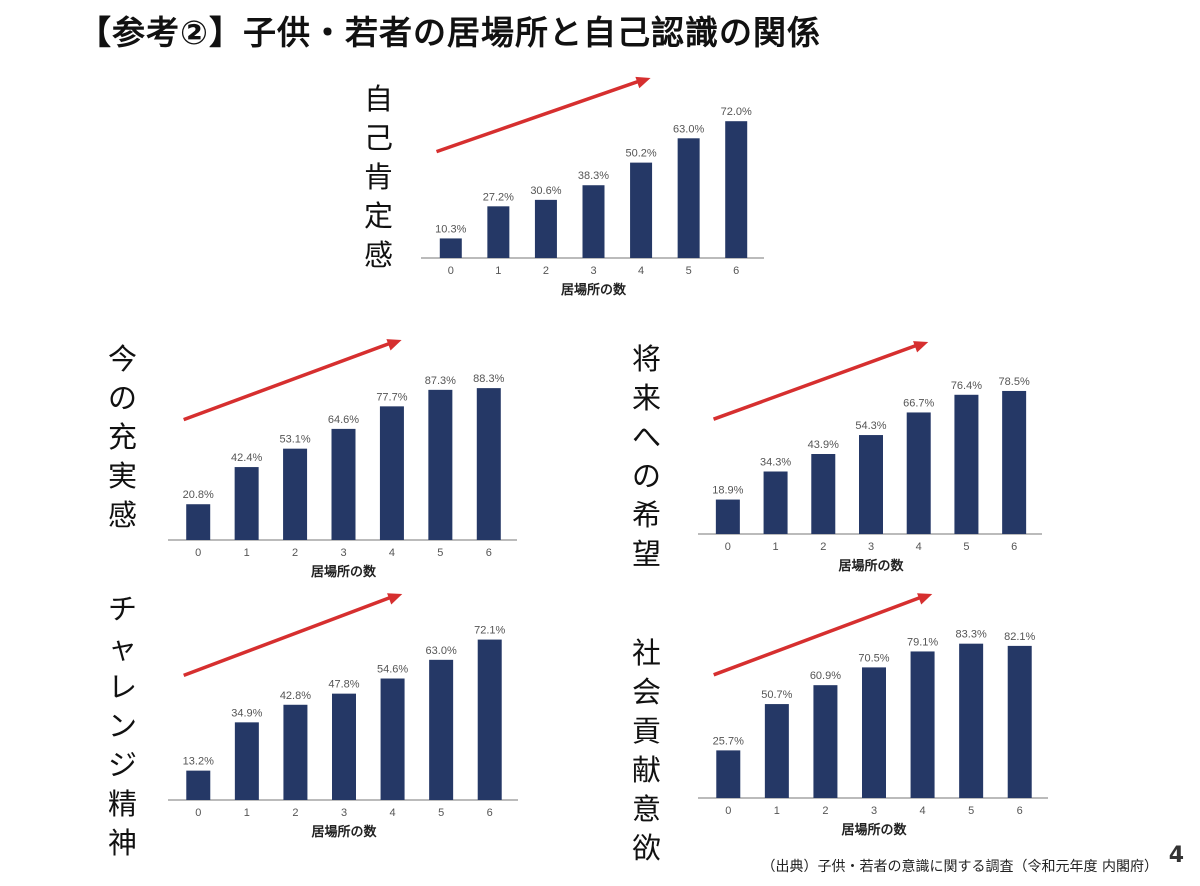  Describe the element at coordinates (593, 176) in the screenshot. I see `data-label: 38.3%` at that location.